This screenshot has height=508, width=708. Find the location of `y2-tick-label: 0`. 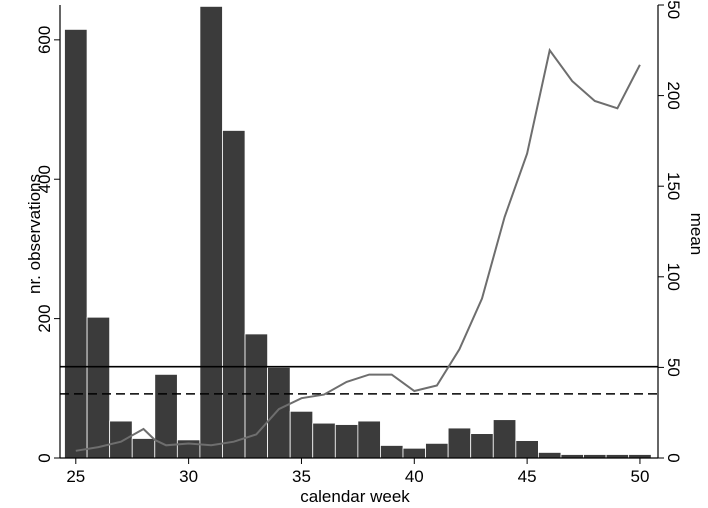

y2-tick-label: 0 is located at coordinates (673, 457).